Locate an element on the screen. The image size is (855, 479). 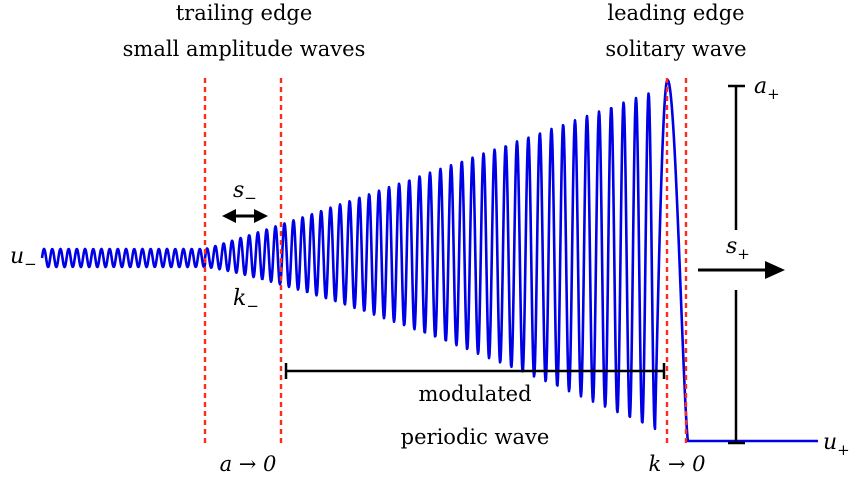
periodic-wave-label: periodic wave is located at coordinates (475, 437).